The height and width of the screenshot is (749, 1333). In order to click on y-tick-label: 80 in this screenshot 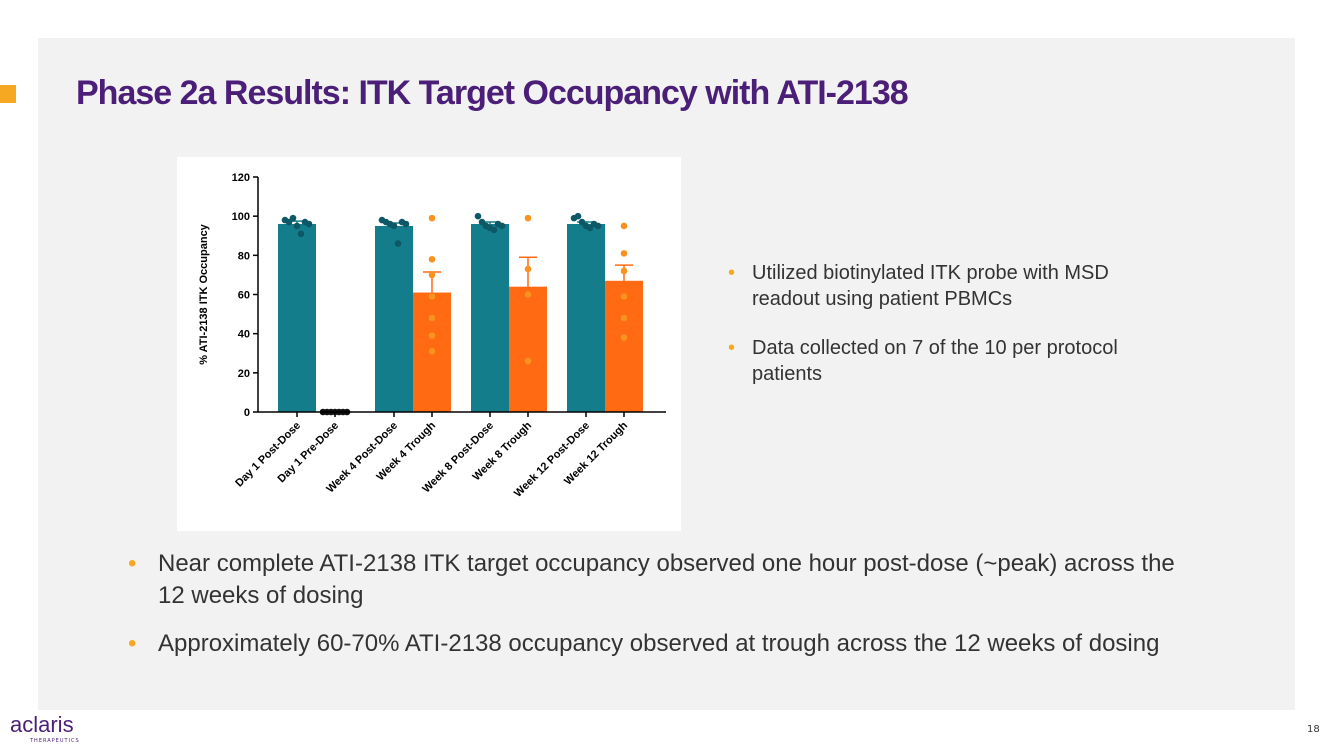, I will do `click(244, 256)`.